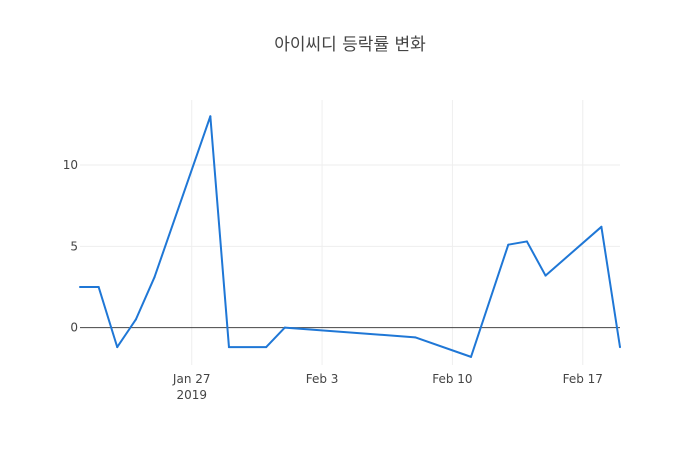 This screenshot has height=450, width=700. I want to click on x-tick-label: Feb 17, so click(583, 379).